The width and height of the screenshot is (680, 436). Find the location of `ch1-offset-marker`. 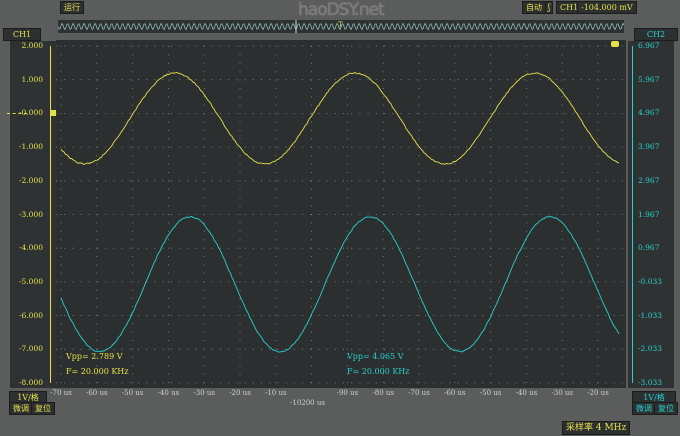

ch1-offset-marker is located at coordinates (17, 113).